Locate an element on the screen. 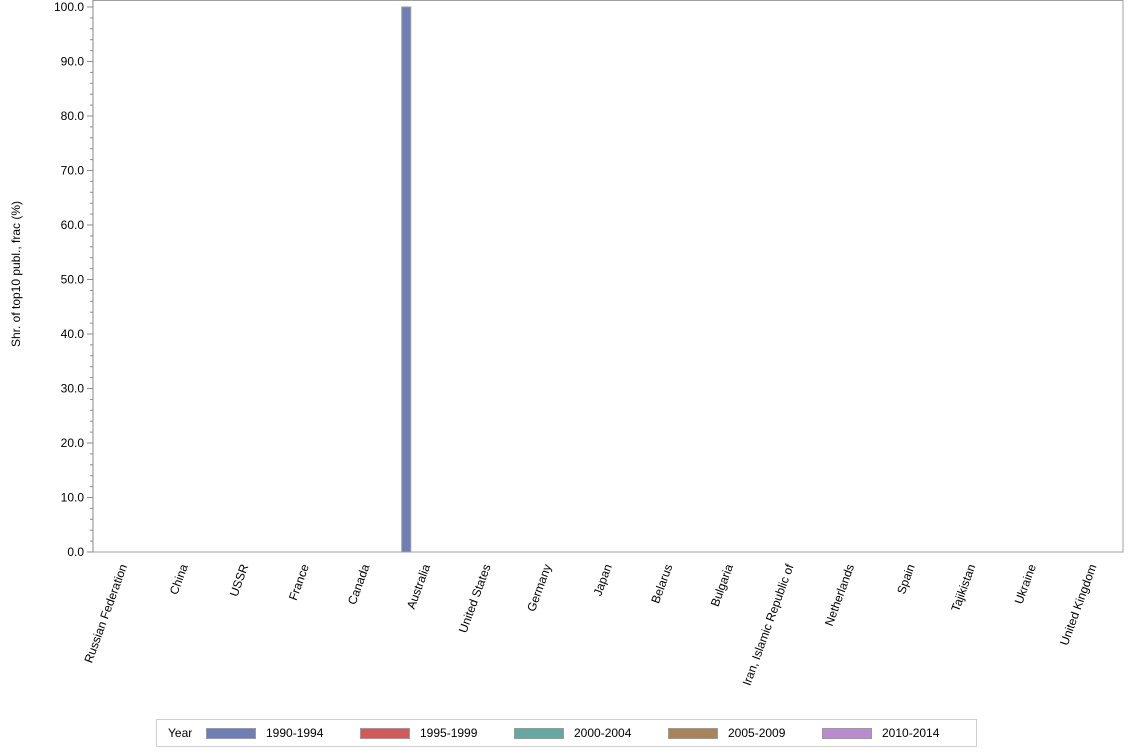 The height and width of the screenshot is (756, 1134). y-tick-label: 0.0 is located at coordinates (75, 552).